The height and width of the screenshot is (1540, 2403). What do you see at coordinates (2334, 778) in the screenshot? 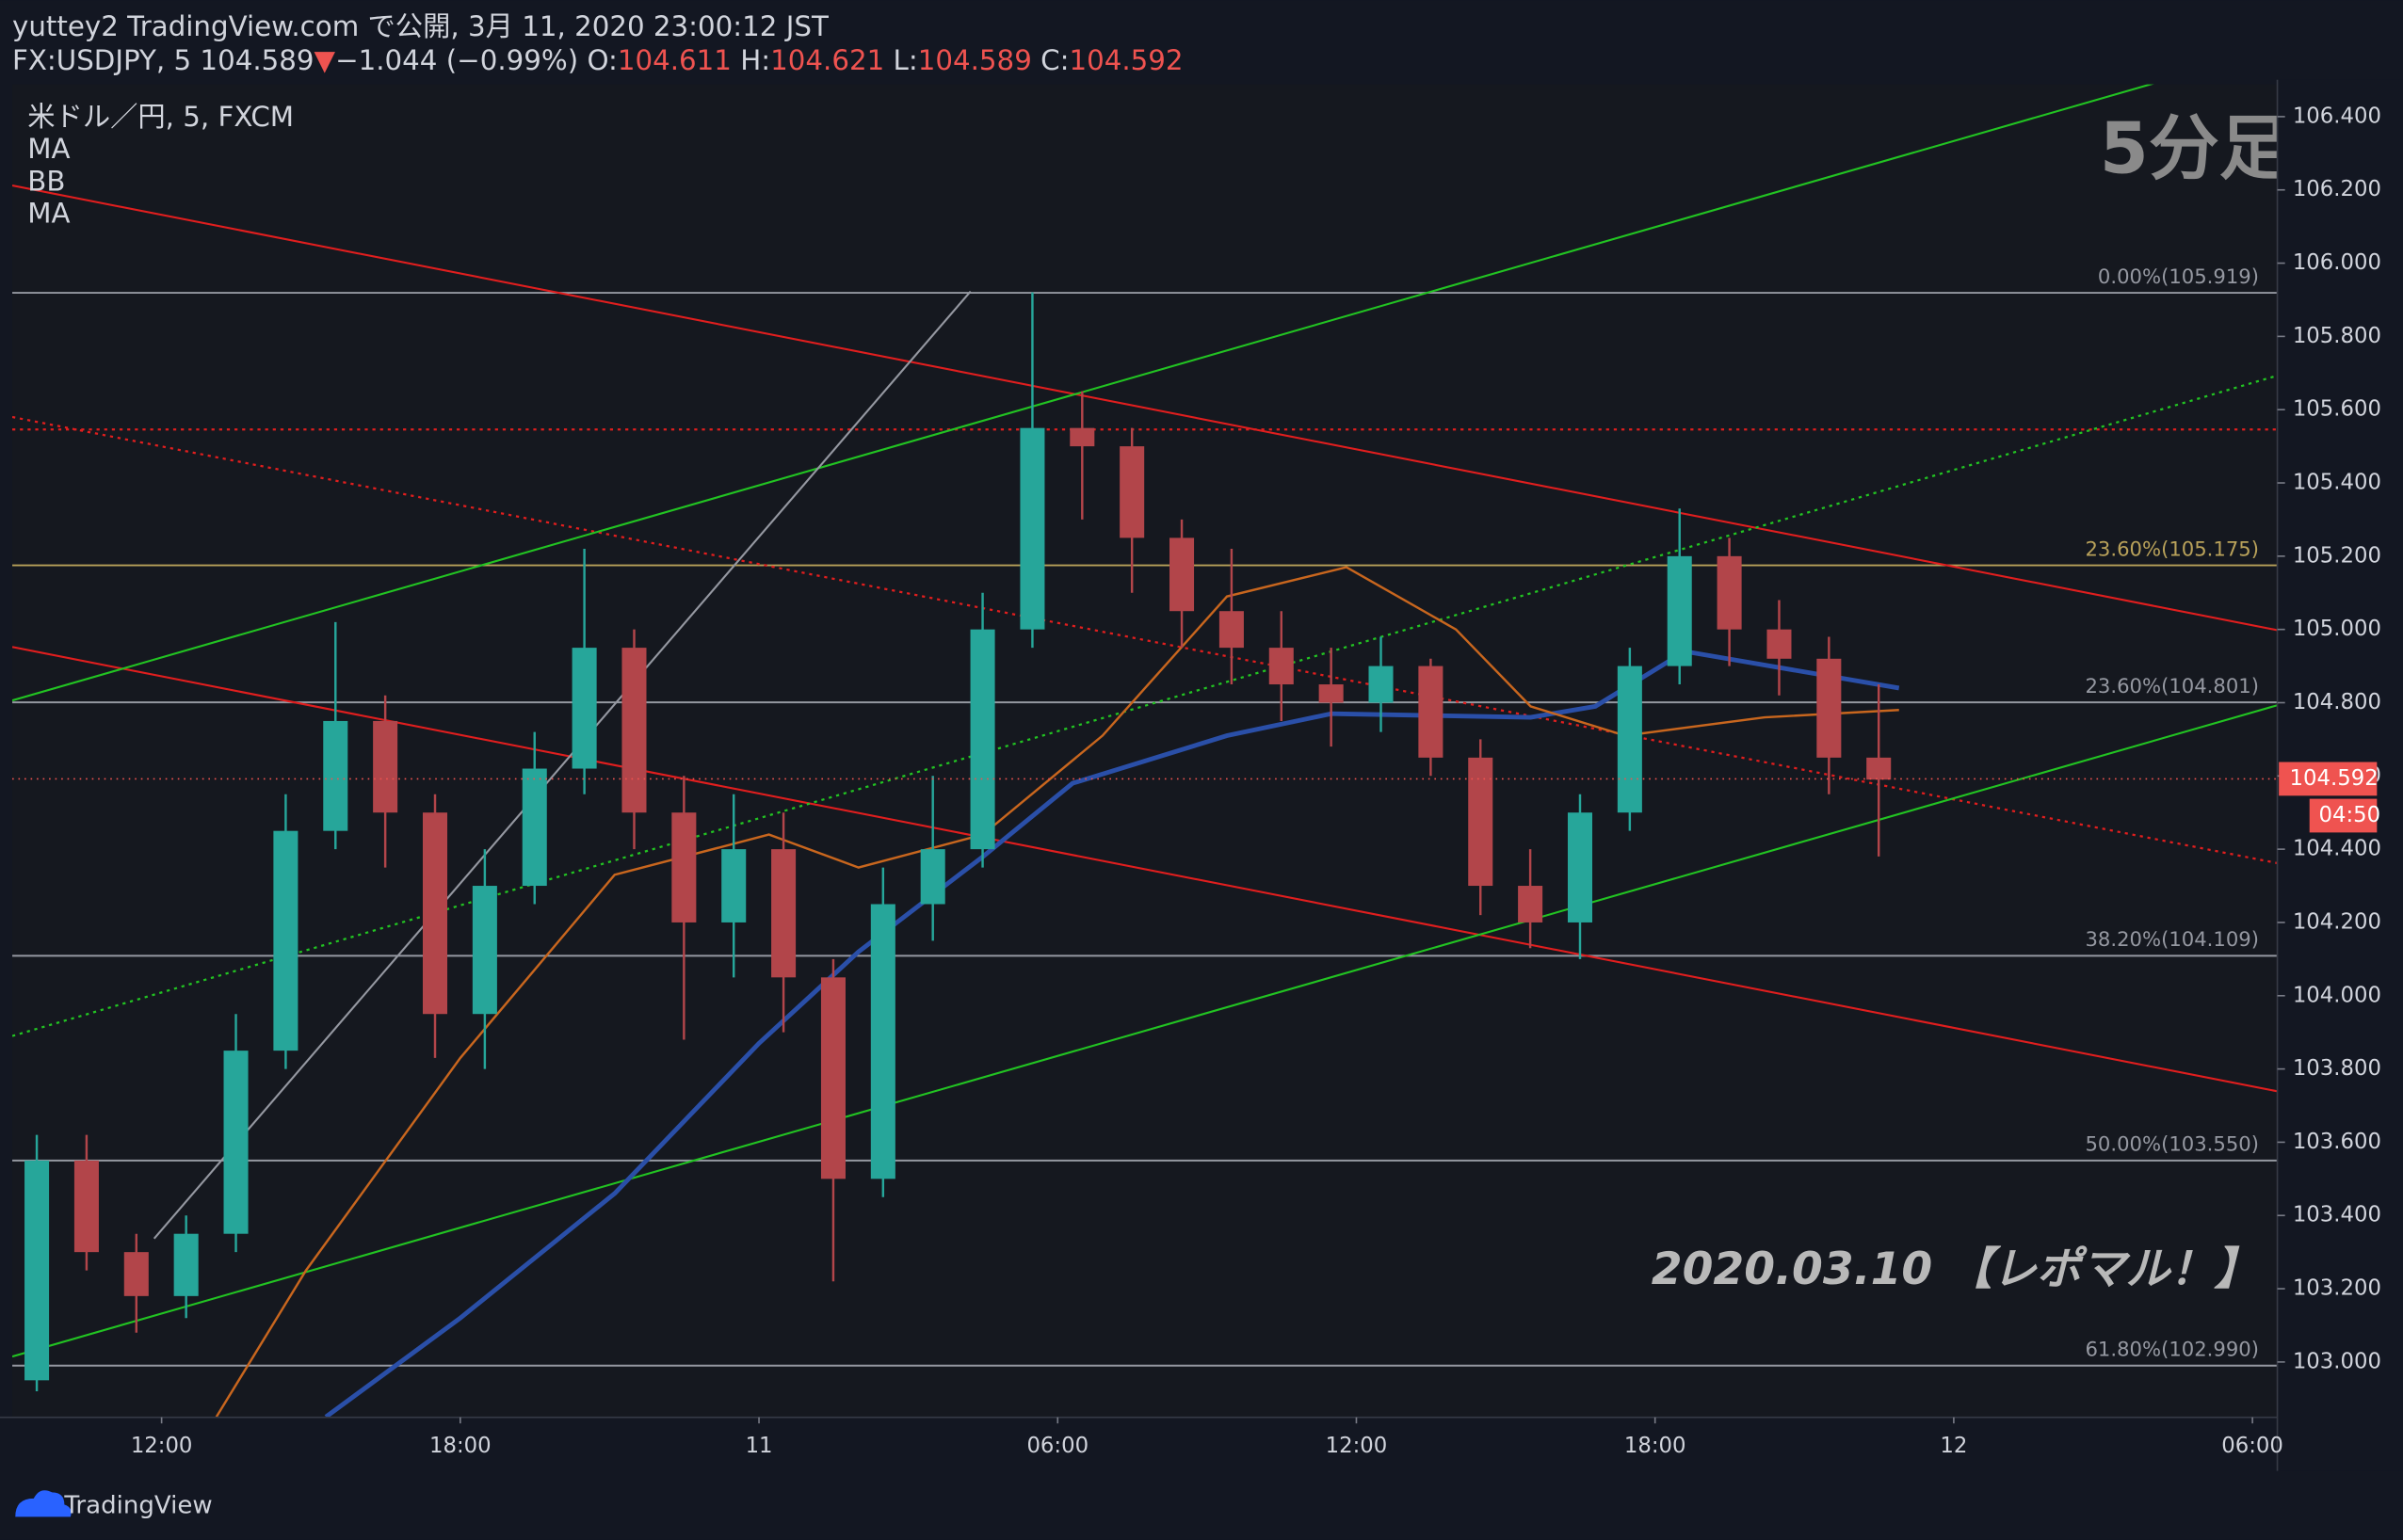
I see `price-tag-label: 104.592` at bounding box center [2334, 778].